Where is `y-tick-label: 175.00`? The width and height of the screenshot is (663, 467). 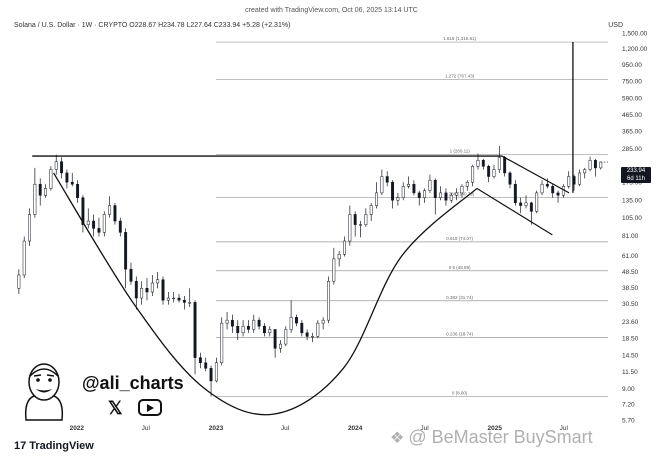
y-tick-label: 175.00 is located at coordinates (632, 183).